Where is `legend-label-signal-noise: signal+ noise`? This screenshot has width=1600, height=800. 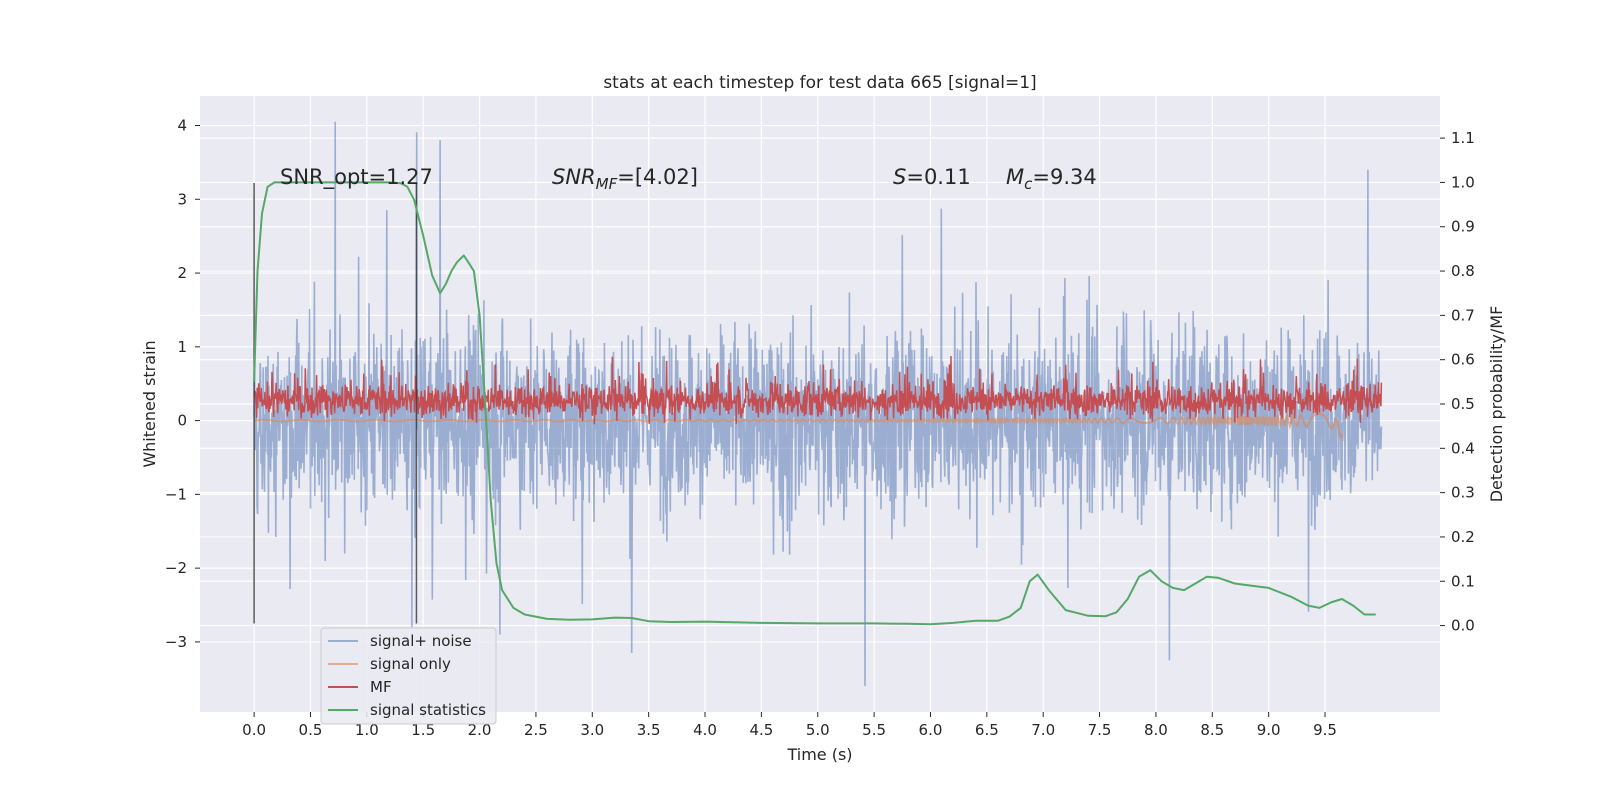
legend-label-signal-noise: signal+ noise is located at coordinates (421, 641).